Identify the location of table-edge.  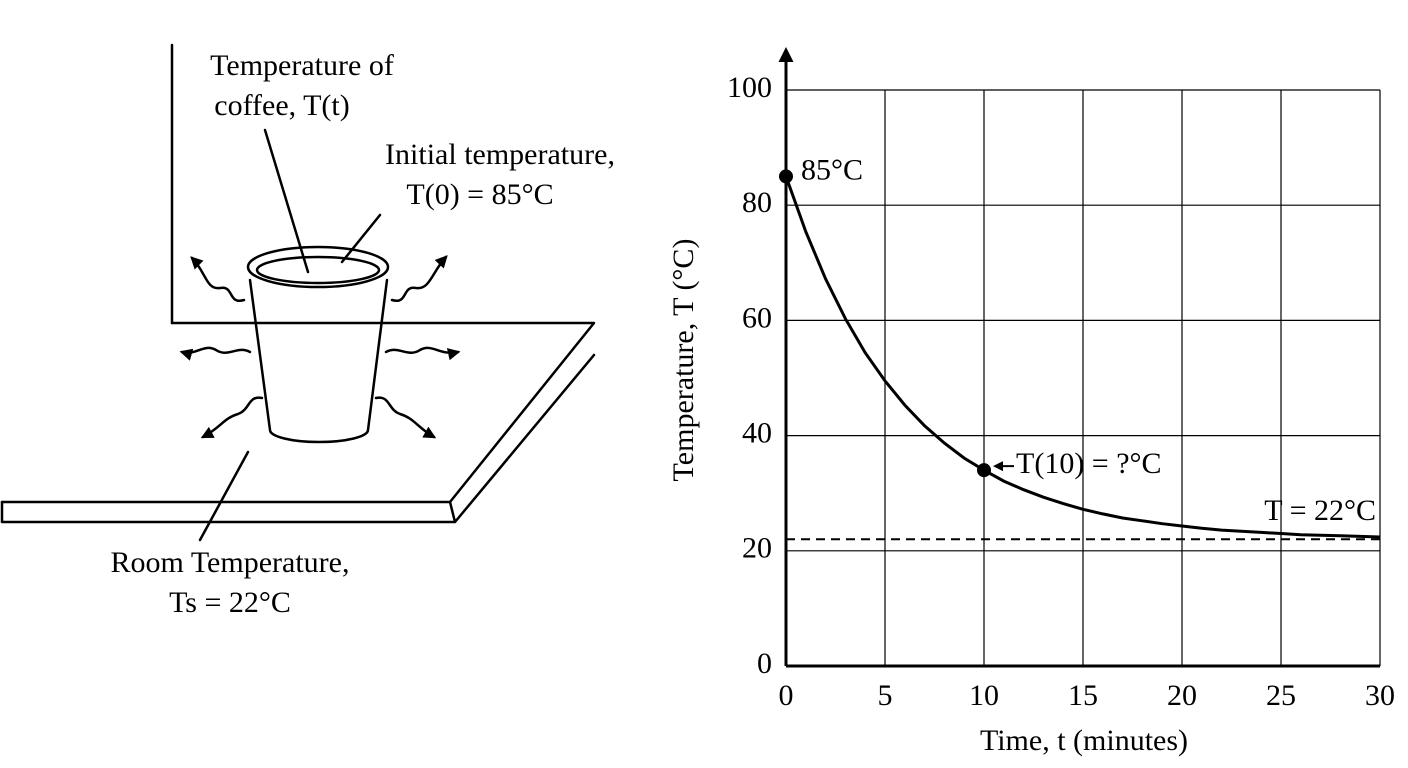
(298, 438).